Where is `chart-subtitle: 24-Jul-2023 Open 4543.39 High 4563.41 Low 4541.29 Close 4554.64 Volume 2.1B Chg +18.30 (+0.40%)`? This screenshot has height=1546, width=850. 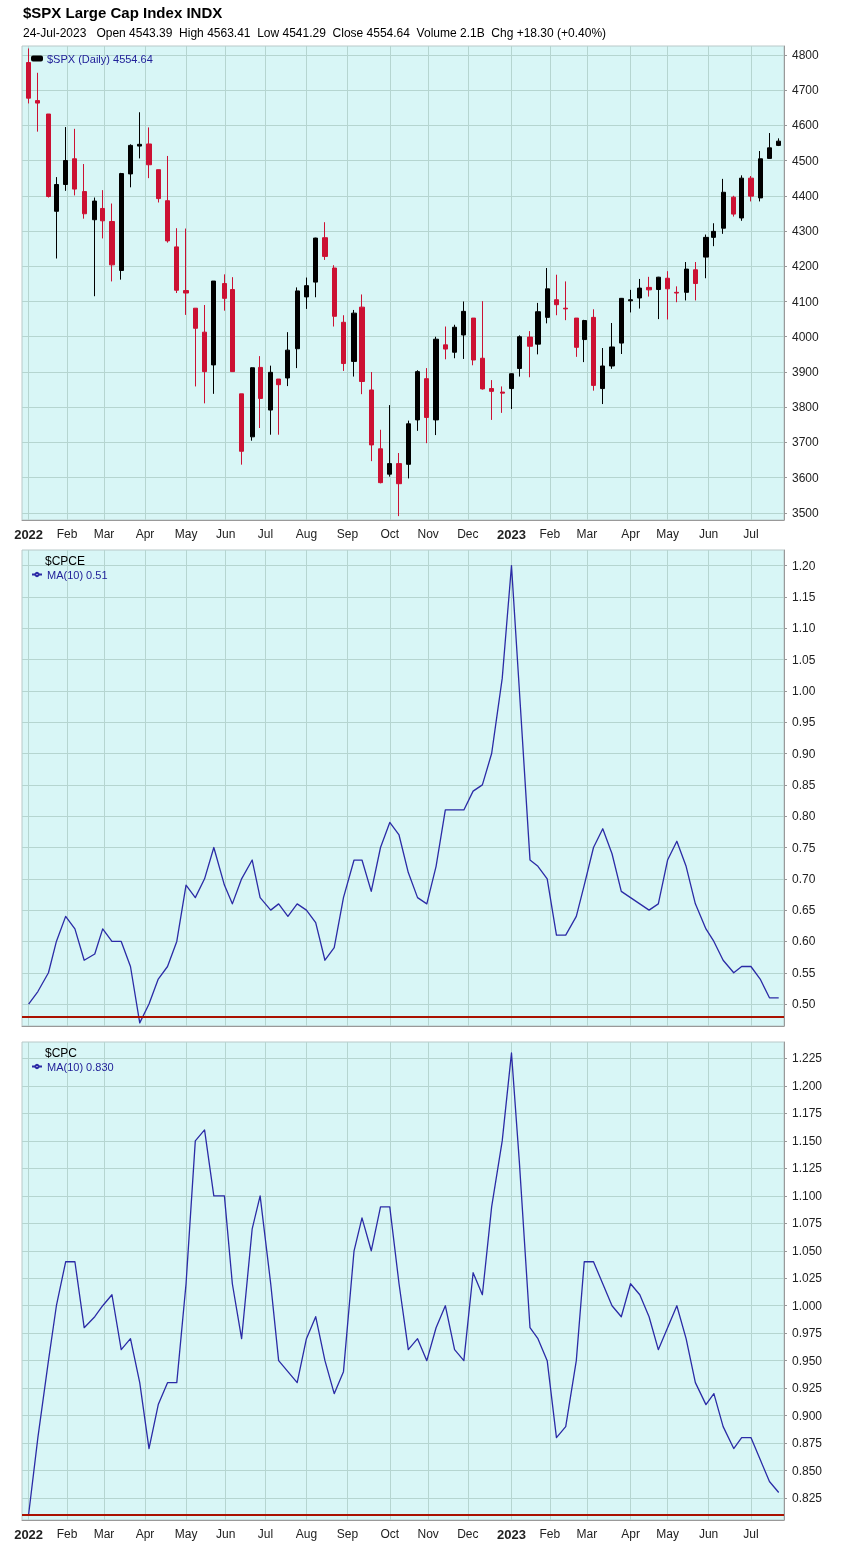
chart-subtitle: 24-Jul-2023 Open 4543.39 High 4563.41 Low 4541.29 Close 4554.64 Volume 2.1B Chg +18.30 (+0.40%) is located at coordinates (315, 33).